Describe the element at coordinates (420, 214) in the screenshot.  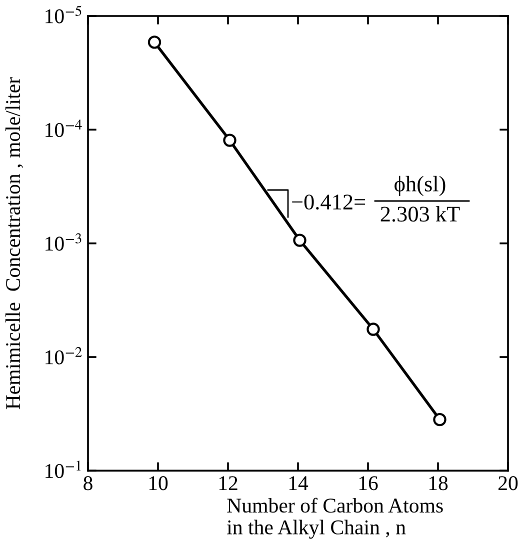
I see `annotation: 2.303 kT` at that location.